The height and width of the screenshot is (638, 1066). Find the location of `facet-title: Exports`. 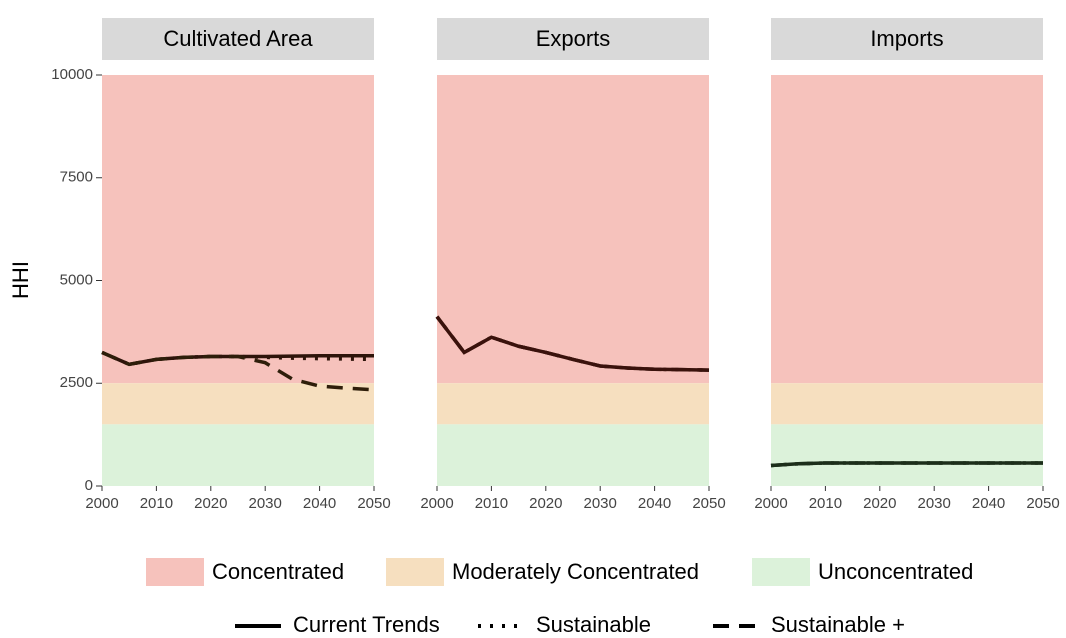

facet-title: Exports is located at coordinates (573, 38).